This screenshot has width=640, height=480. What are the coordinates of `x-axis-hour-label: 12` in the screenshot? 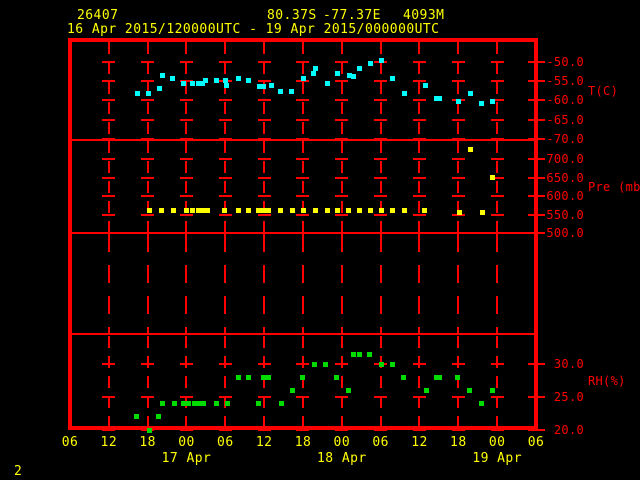 It's located at (109, 442).